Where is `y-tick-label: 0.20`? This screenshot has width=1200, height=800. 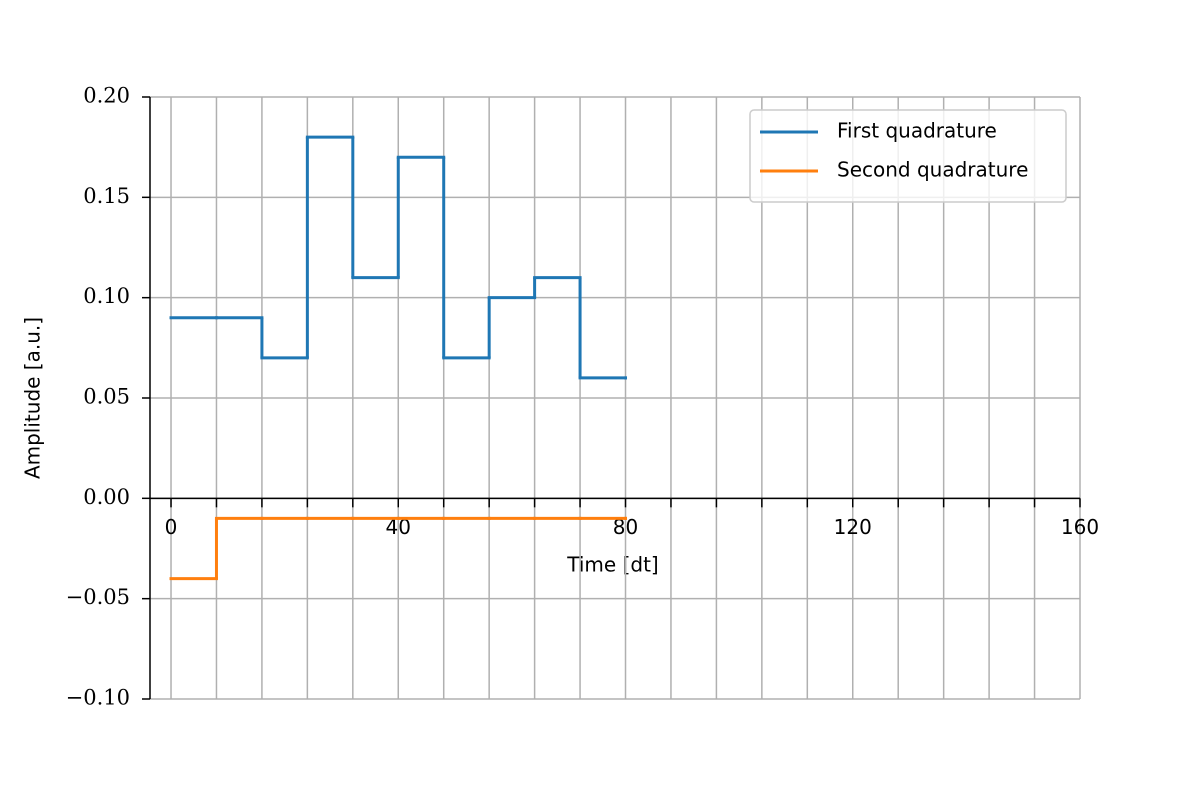
y-tick-label: 0.20 is located at coordinates (106, 96).